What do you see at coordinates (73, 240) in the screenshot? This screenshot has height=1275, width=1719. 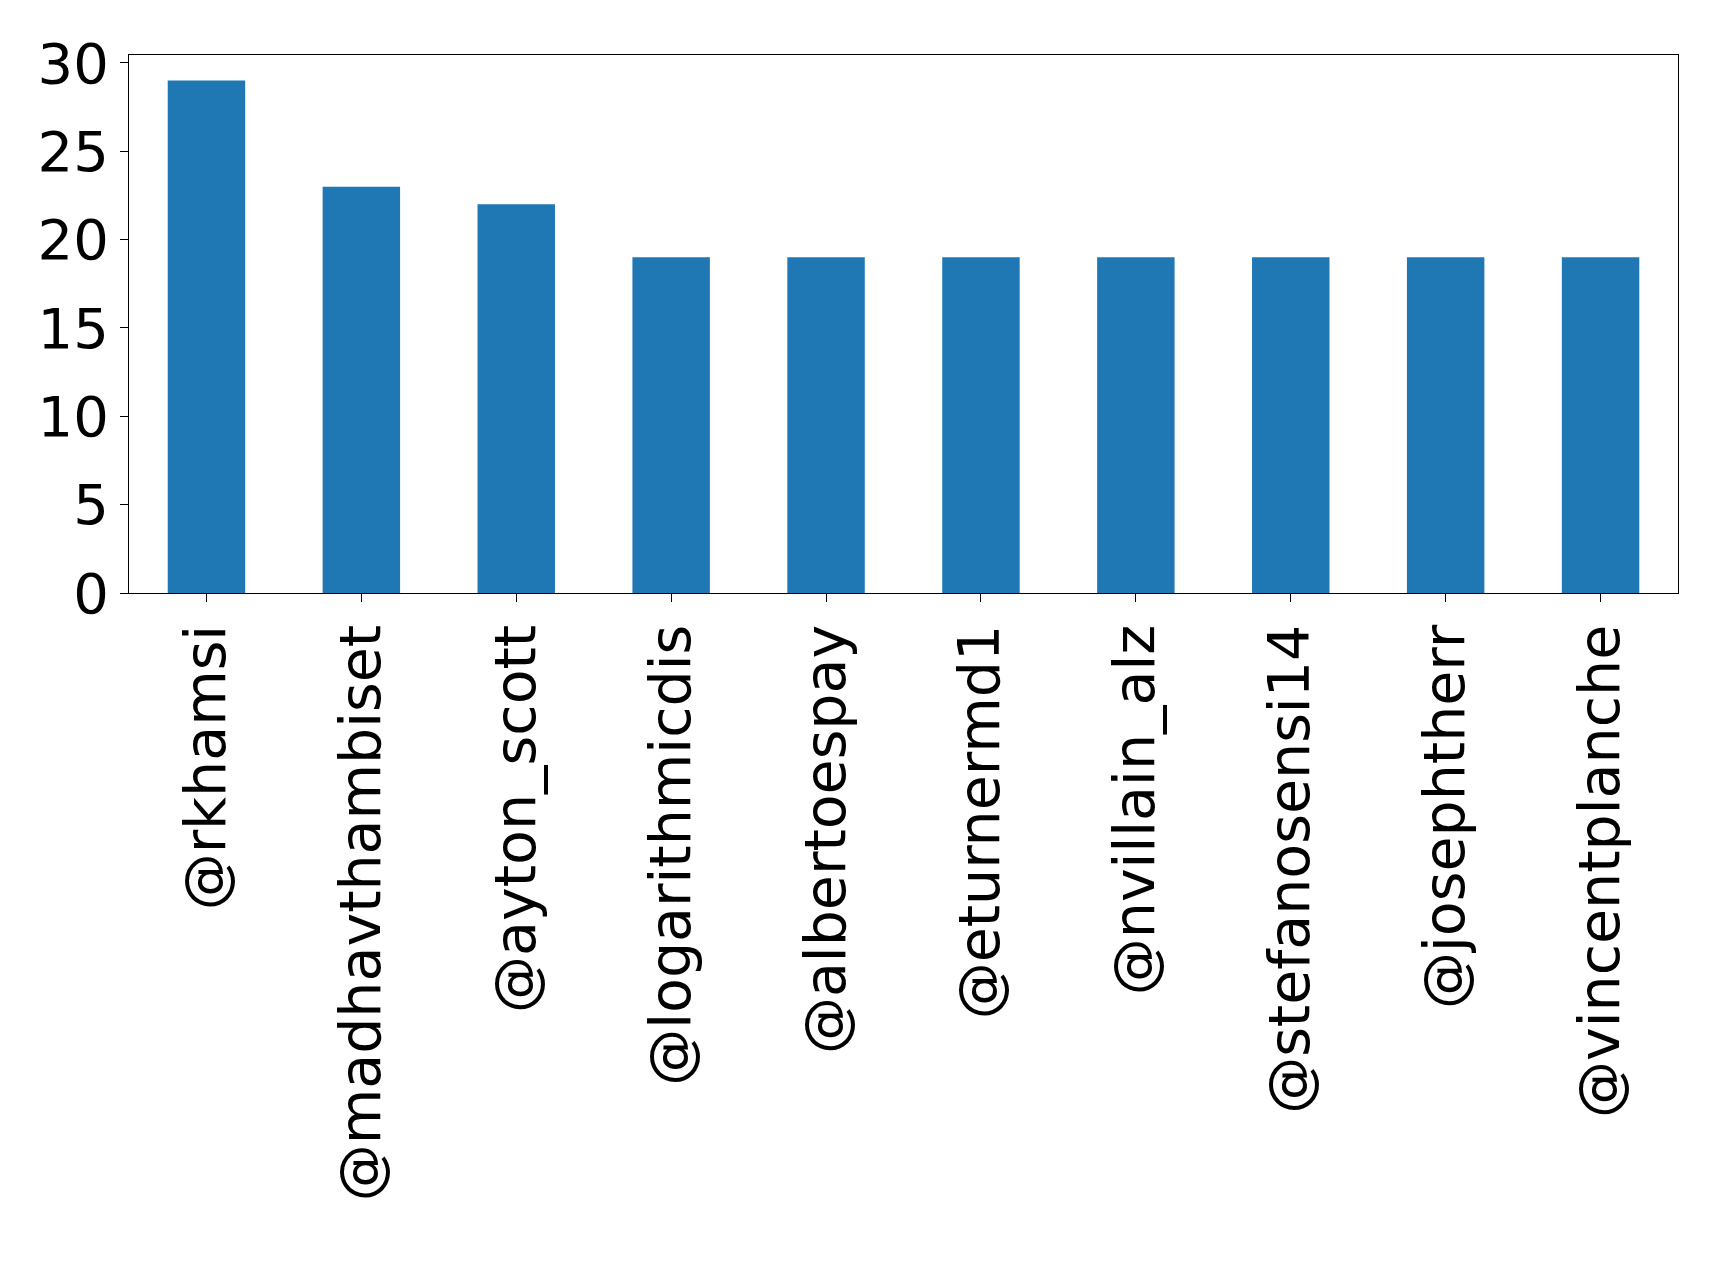 I see `y-tick-label: 20` at bounding box center [73, 240].